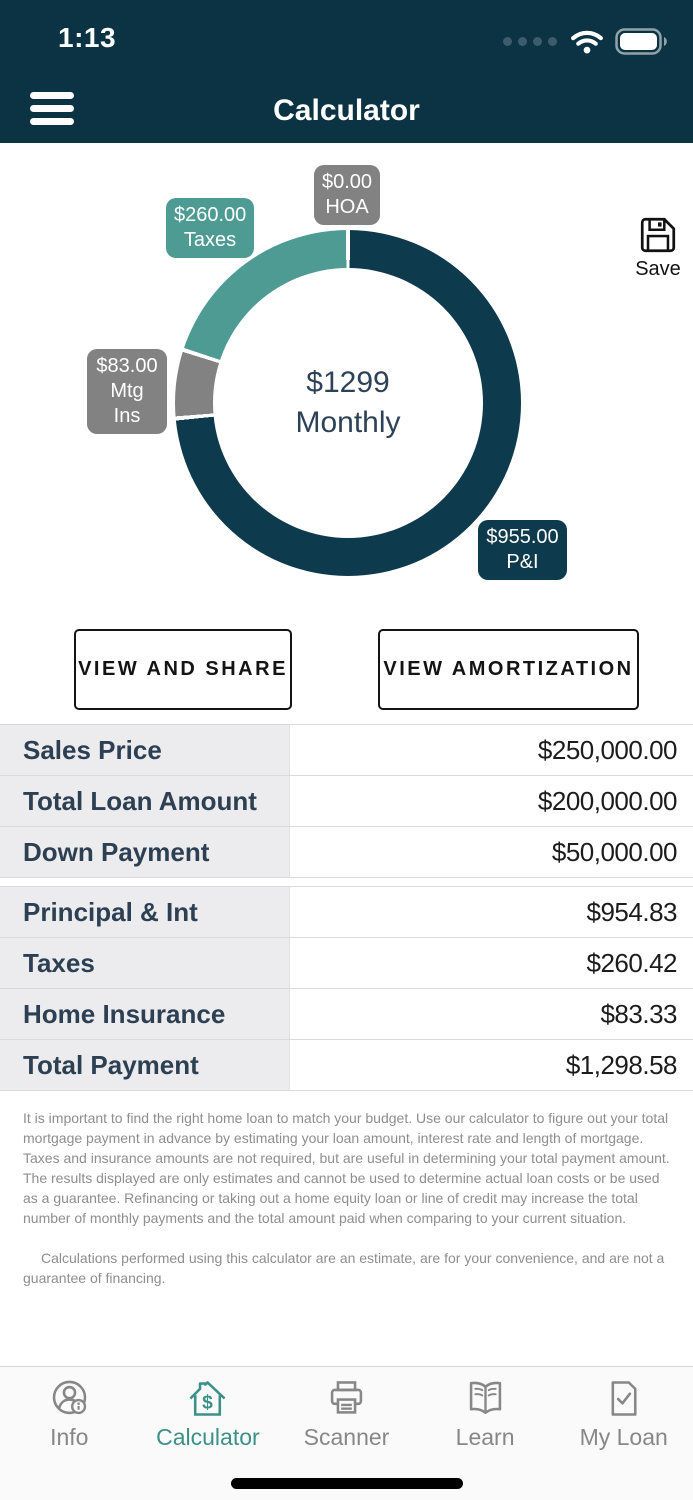 Image resolution: width=693 pixels, height=1500 pixels. Describe the element at coordinates (346, 1437) in the screenshot. I see `tab-label: Scanner` at that location.